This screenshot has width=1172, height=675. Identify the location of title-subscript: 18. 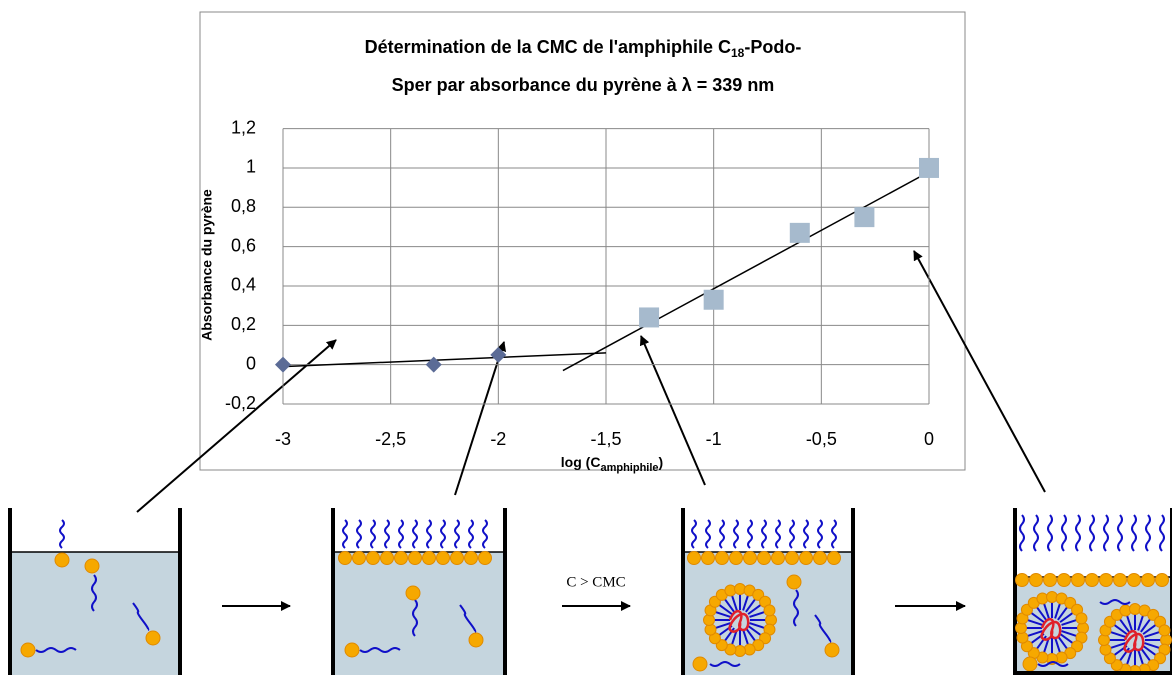
(738, 53).